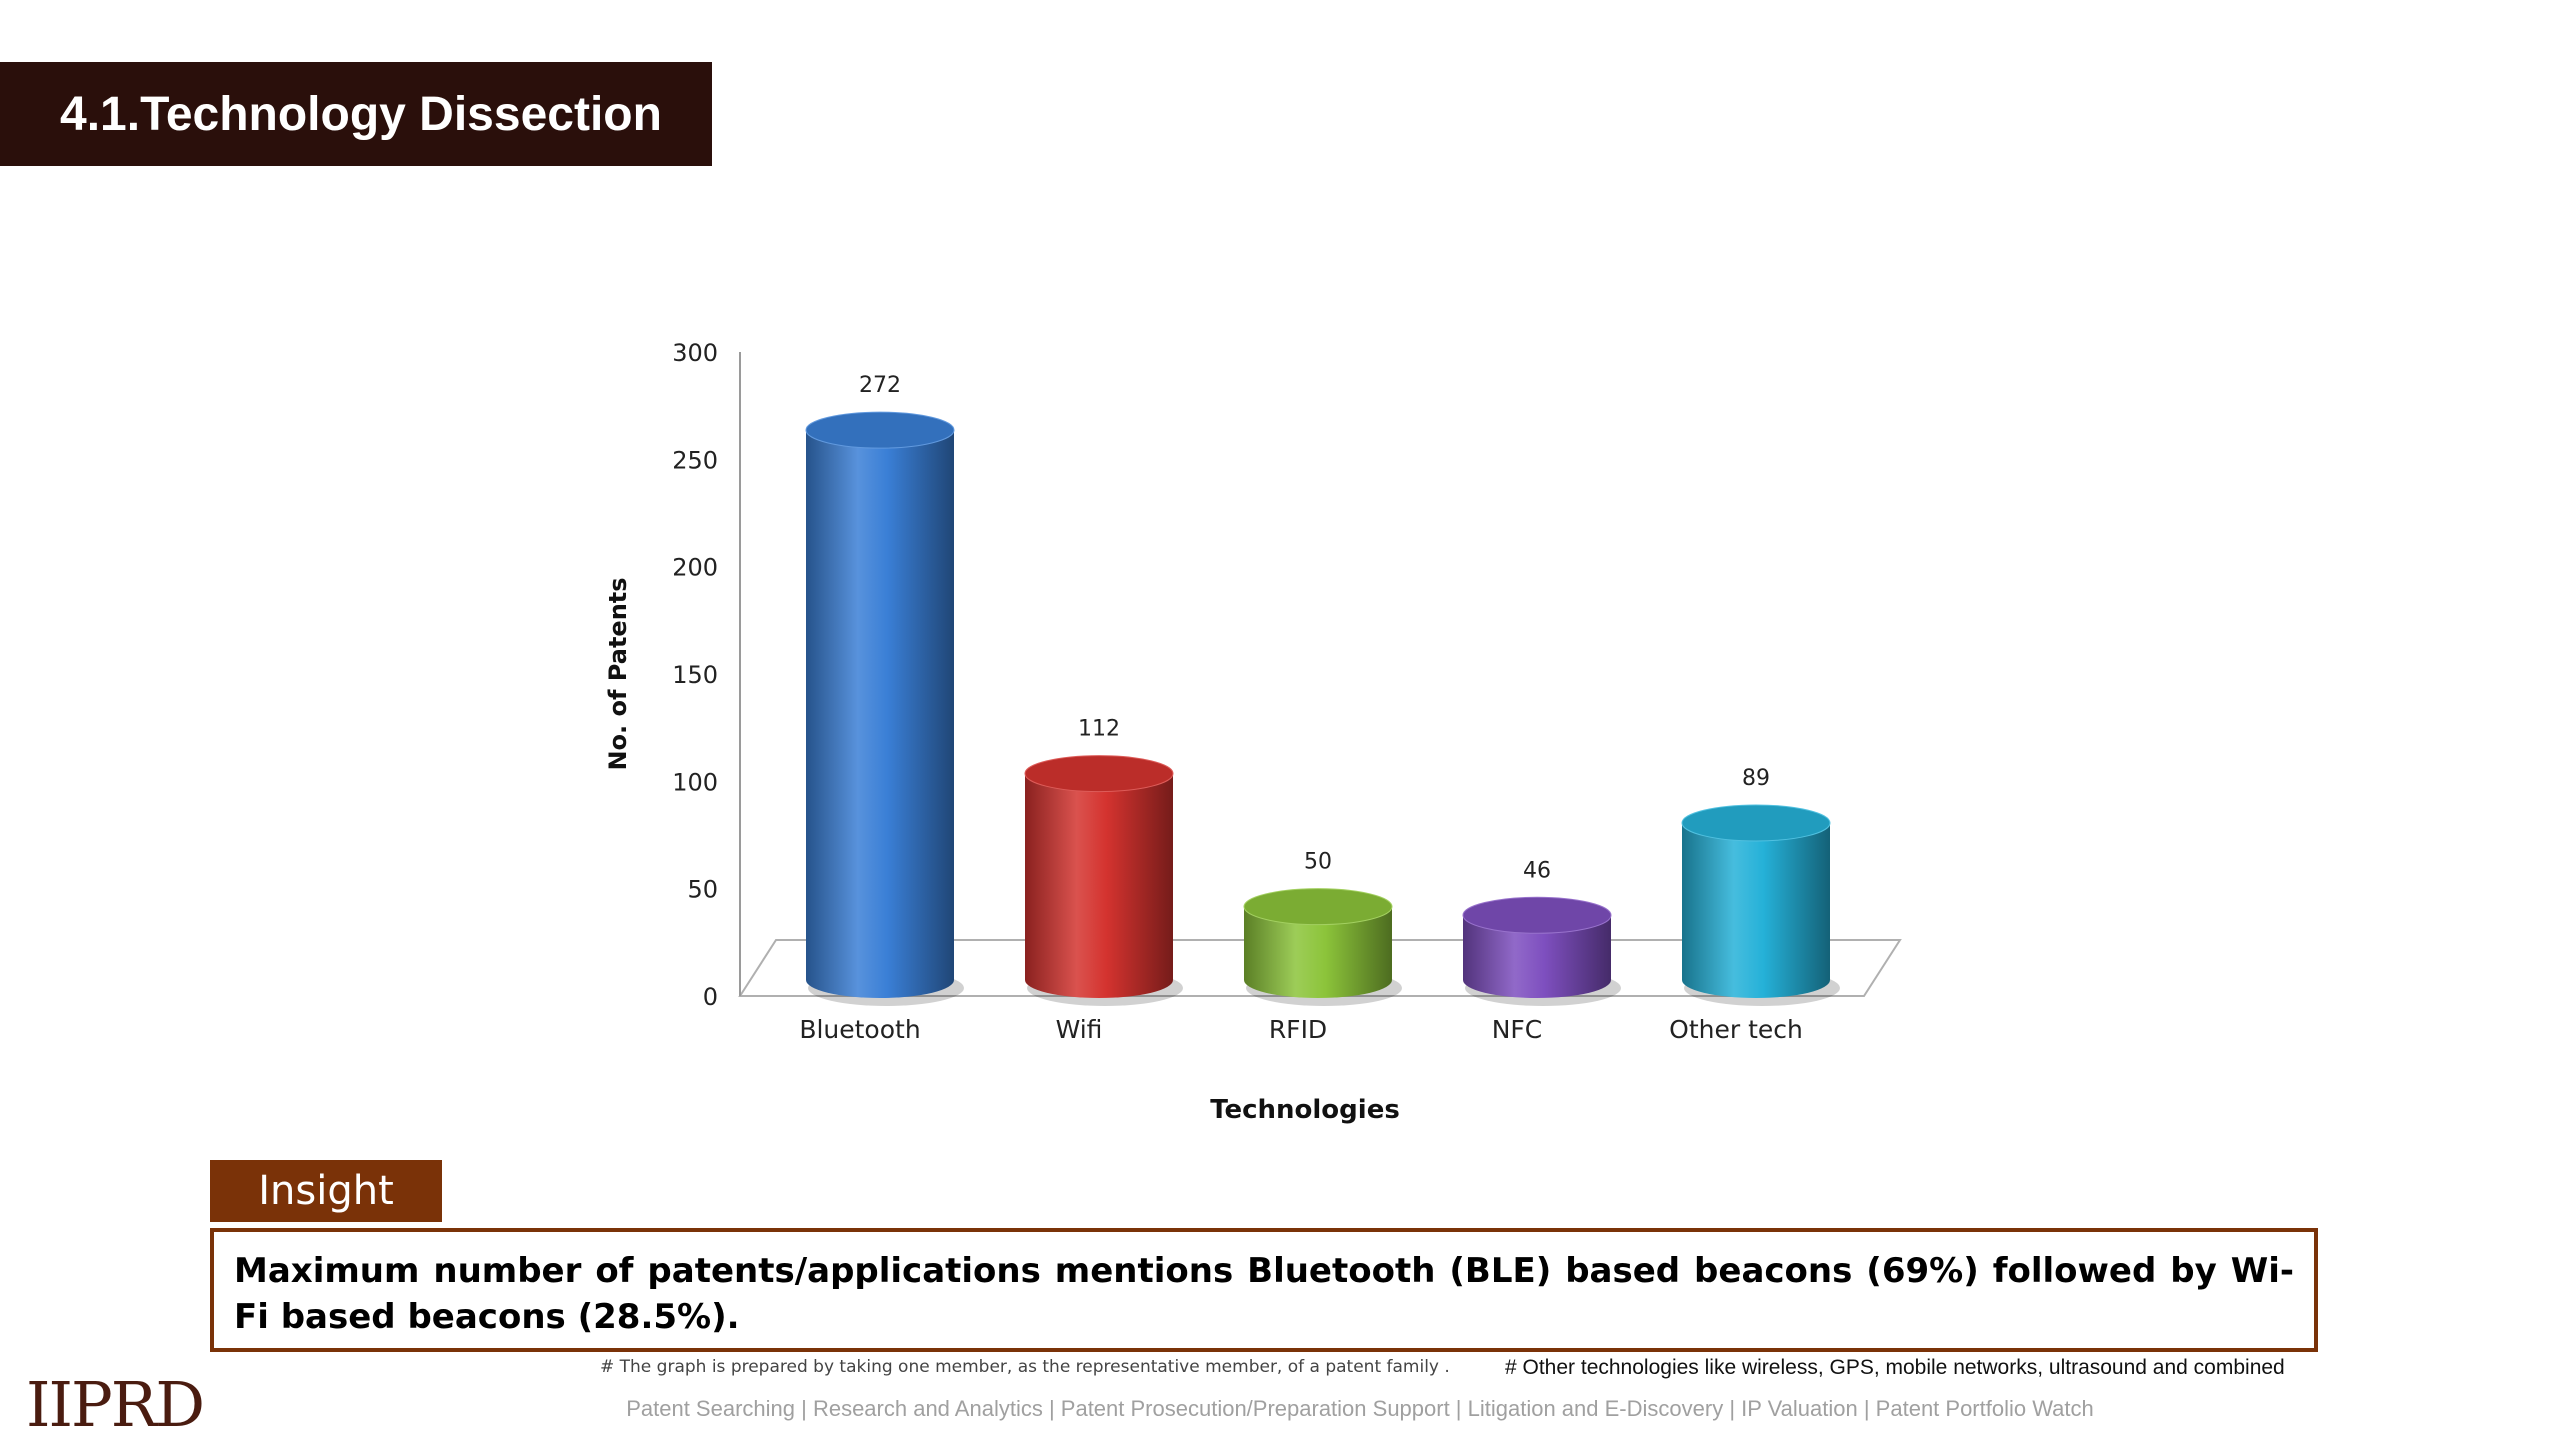 The height and width of the screenshot is (1441, 2560). I want to click on y-tick-label: 100, so click(695, 782).